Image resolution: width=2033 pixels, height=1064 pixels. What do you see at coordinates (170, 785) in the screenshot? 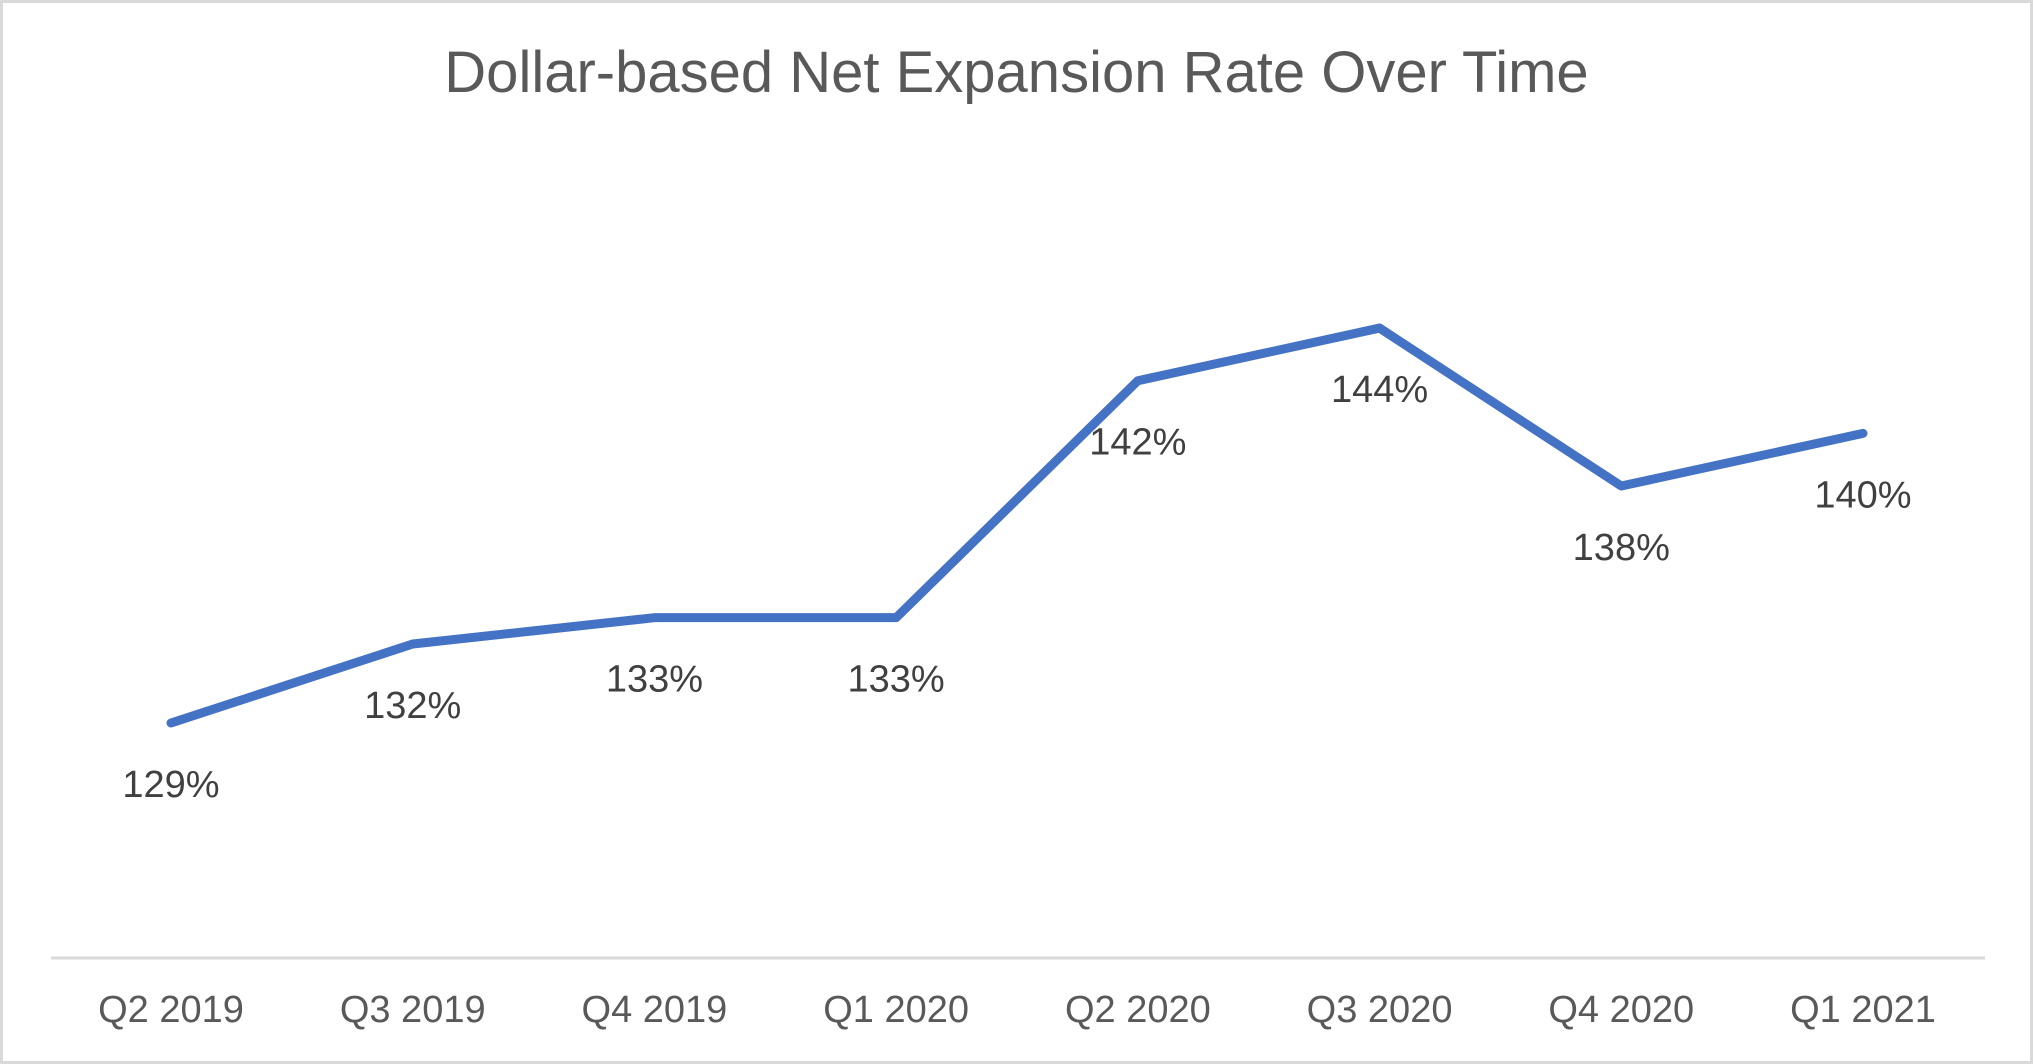
I see `data-label-q2-2019: 129%` at bounding box center [170, 785].